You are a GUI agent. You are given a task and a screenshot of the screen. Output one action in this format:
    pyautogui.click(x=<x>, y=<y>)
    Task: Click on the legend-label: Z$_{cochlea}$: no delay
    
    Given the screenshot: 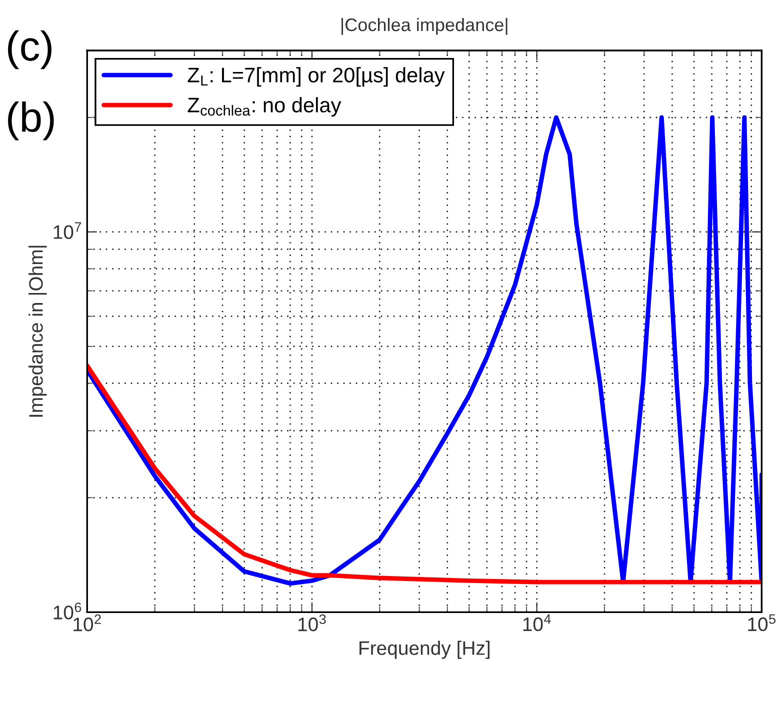 What is the action you would take?
    pyautogui.click(x=265, y=107)
    